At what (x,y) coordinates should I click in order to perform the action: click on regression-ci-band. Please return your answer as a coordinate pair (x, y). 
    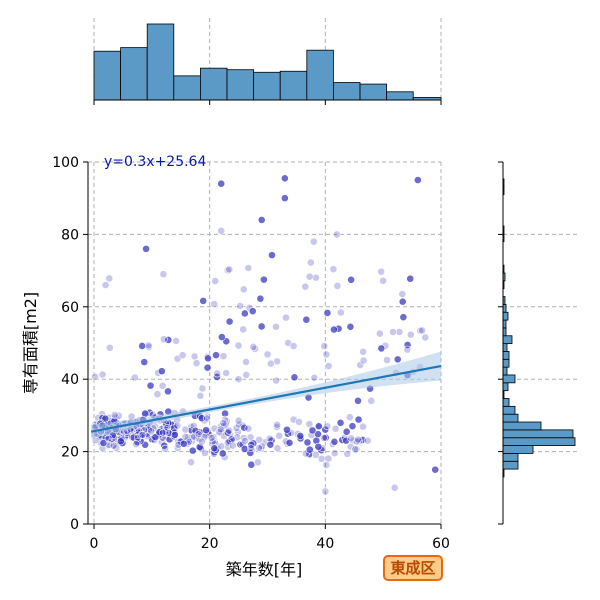
    Looking at the image, I should click on (266, 395).